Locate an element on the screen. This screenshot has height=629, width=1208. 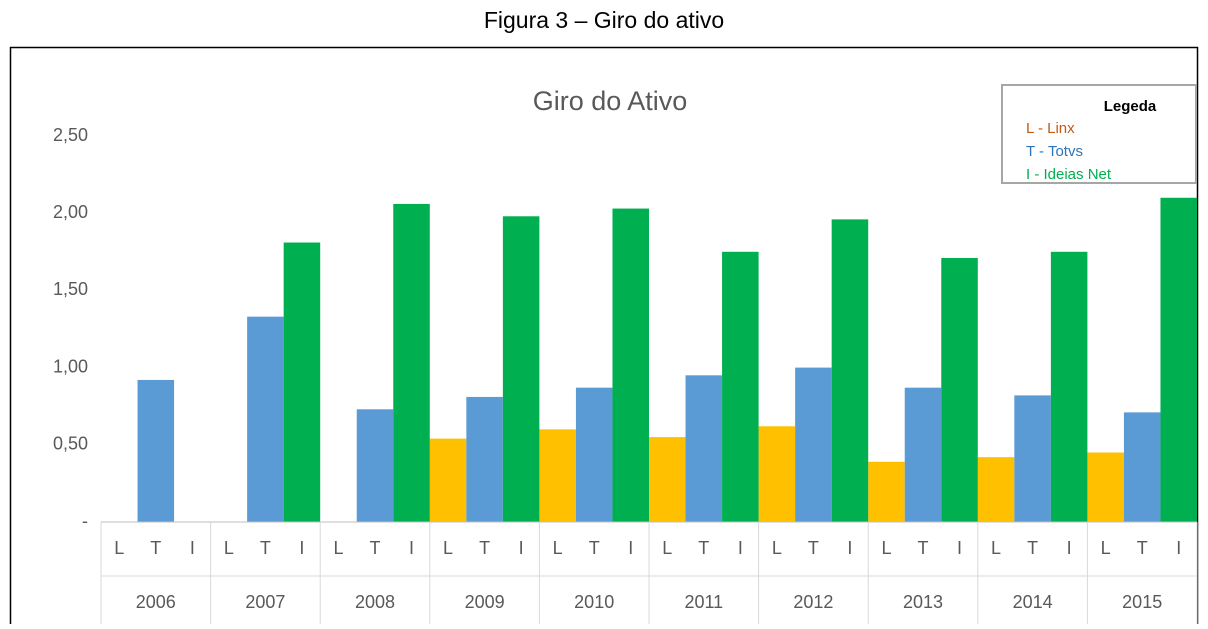
y-tick-label: 0,50 is located at coordinates (70, 444).